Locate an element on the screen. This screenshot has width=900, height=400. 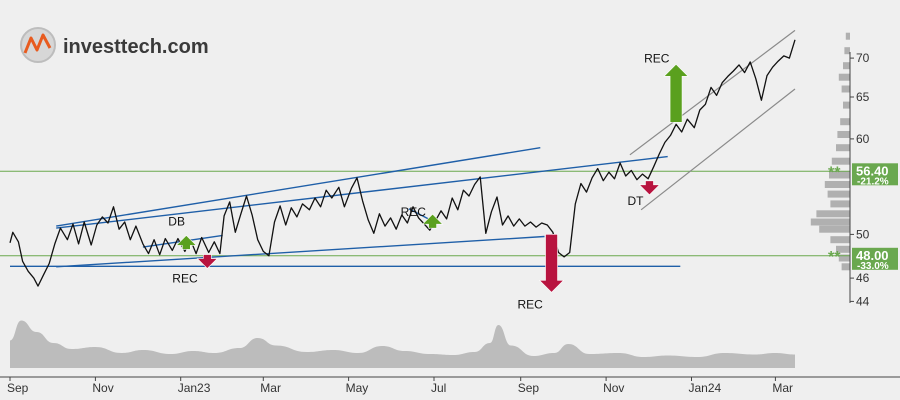
logo-zigzag-icon is located at coordinates (37, 43).